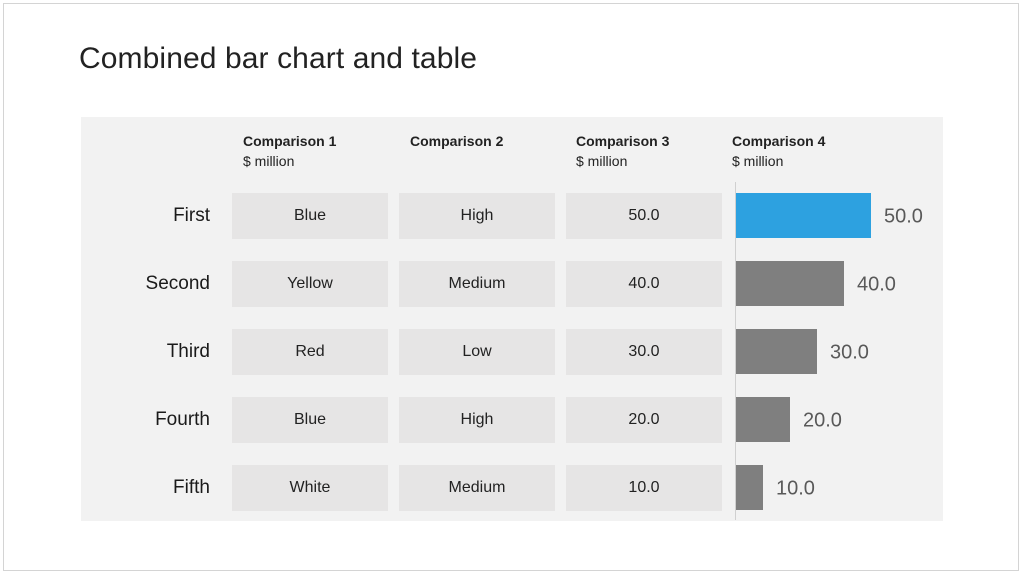 The width and height of the screenshot is (1024, 576). What do you see at coordinates (644, 216) in the screenshot?
I see `table-cell: 50.0` at bounding box center [644, 216].